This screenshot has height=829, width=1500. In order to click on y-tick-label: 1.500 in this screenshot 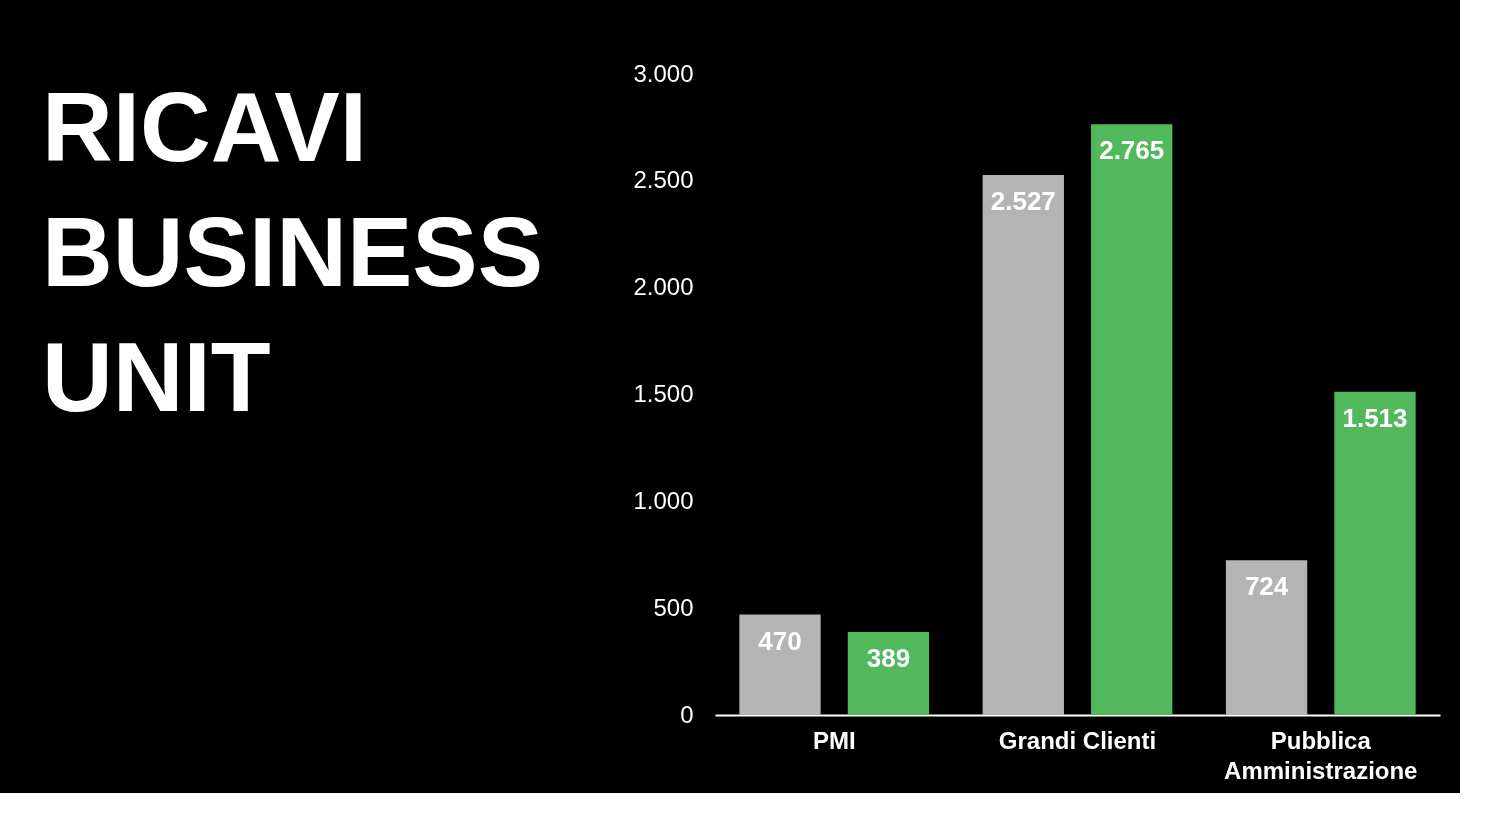, I will do `click(663, 393)`.